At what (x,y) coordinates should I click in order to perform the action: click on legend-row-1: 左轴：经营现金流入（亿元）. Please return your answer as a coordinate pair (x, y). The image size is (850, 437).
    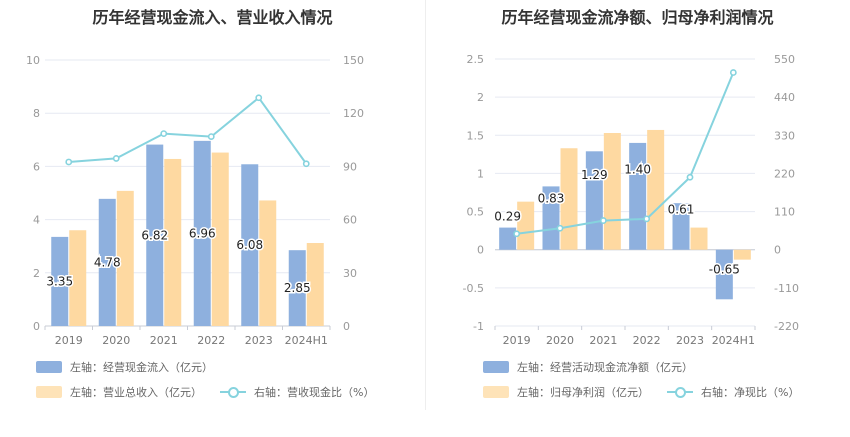
    Looking at the image, I should click on (133, 367).